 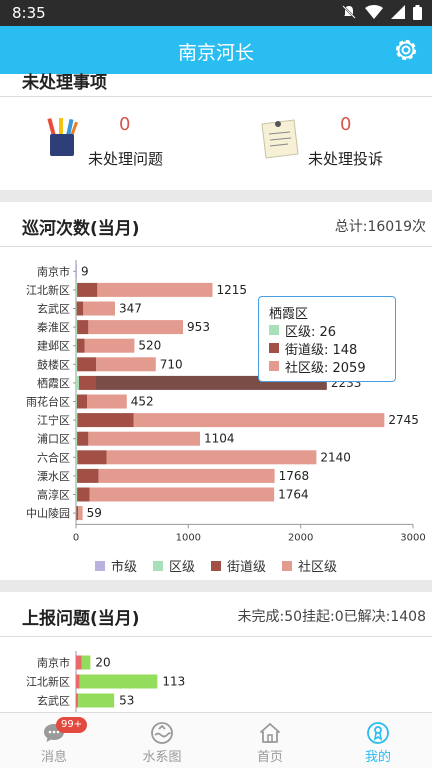 What do you see at coordinates (53, 495) in the screenshot?
I see `category-label: 高淳区` at bounding box center [53, 495].